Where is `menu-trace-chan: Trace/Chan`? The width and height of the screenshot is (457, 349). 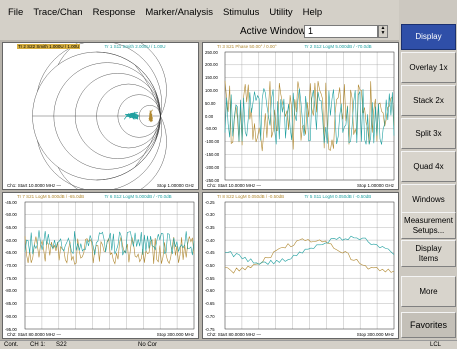 menu-trace-chan: Trace/Chan is located at coordinates (58, 12).